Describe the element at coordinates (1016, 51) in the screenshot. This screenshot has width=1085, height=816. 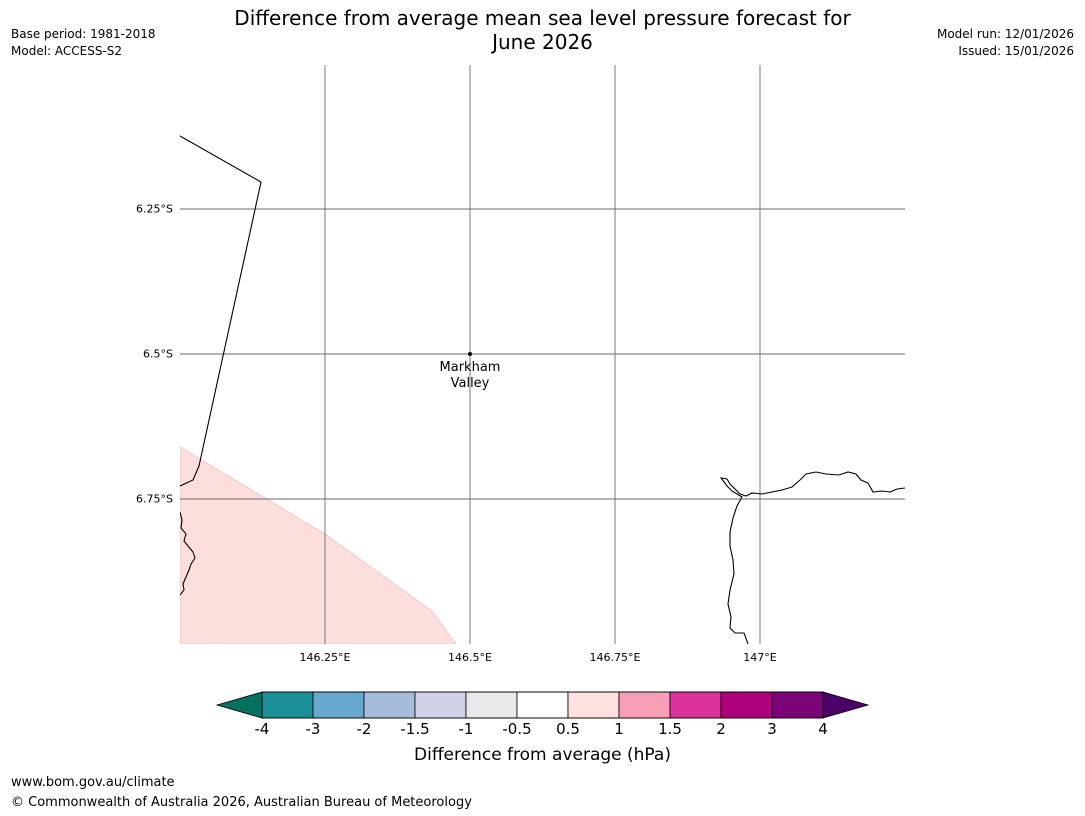
I see `issued-date: Issued: 15/01/2026` at that location.